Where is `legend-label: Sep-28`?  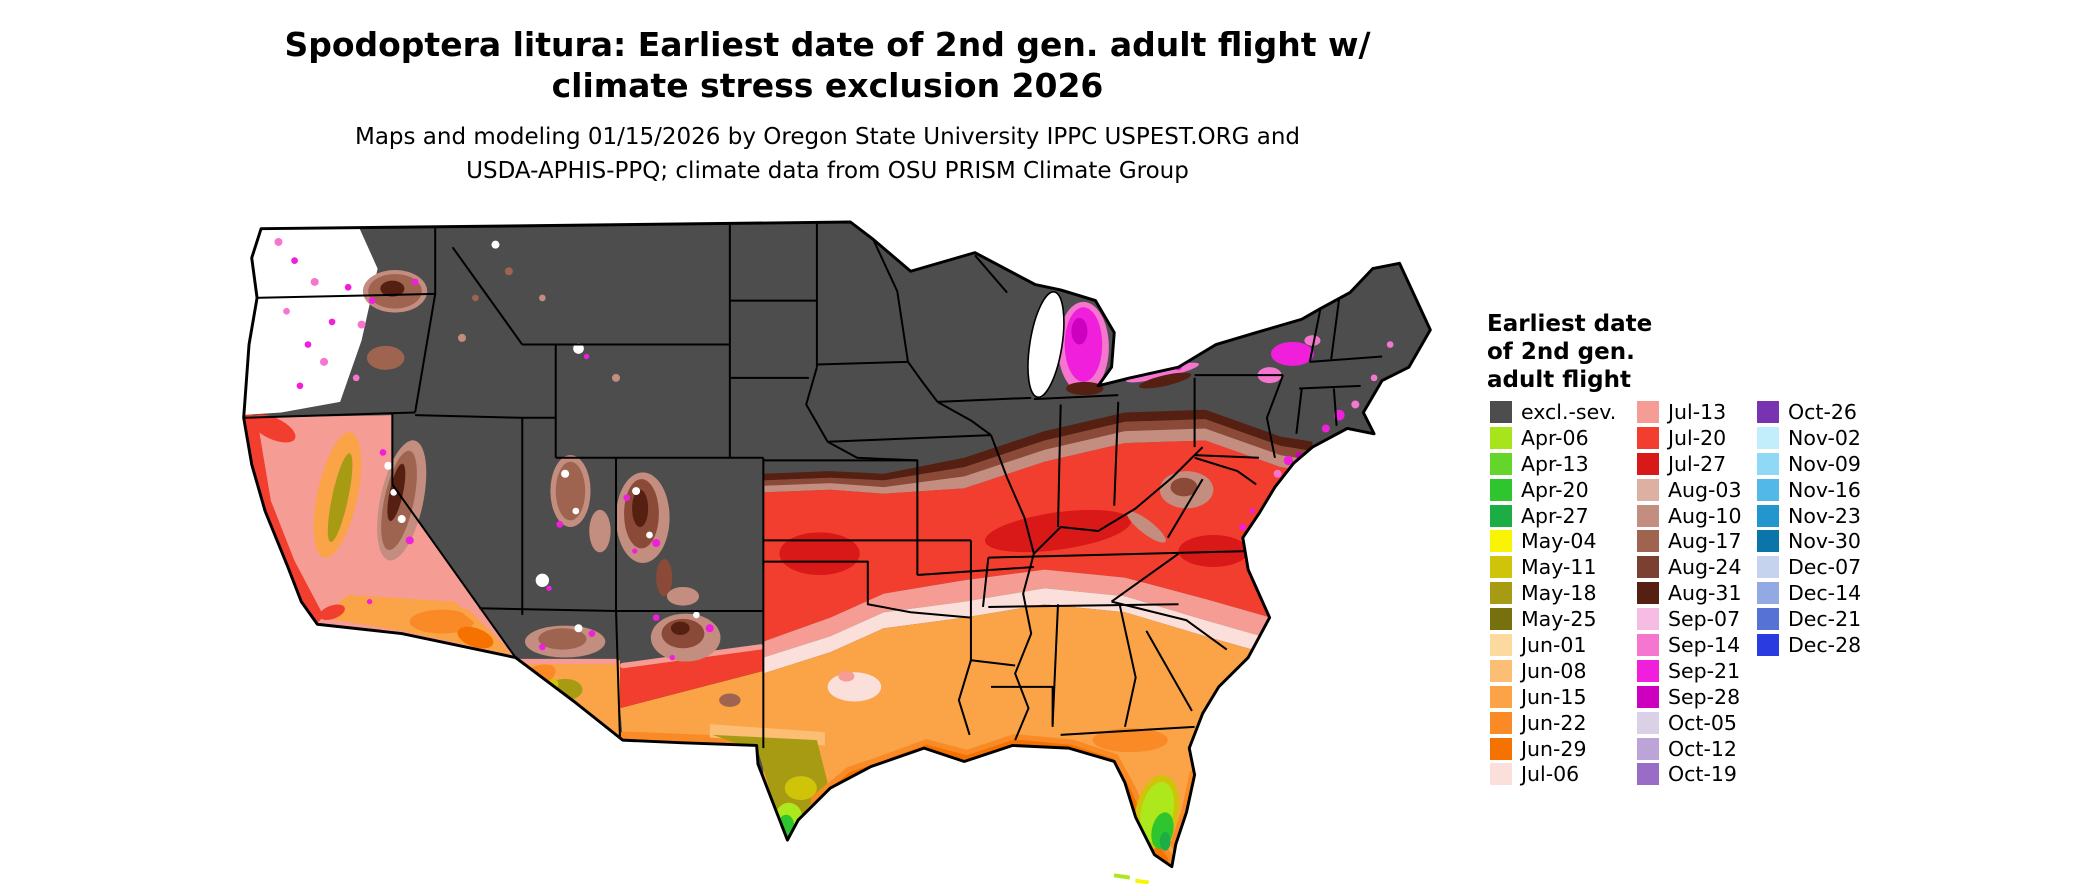 legend-label: Sep-28 is located at coordinates (1704, 696).